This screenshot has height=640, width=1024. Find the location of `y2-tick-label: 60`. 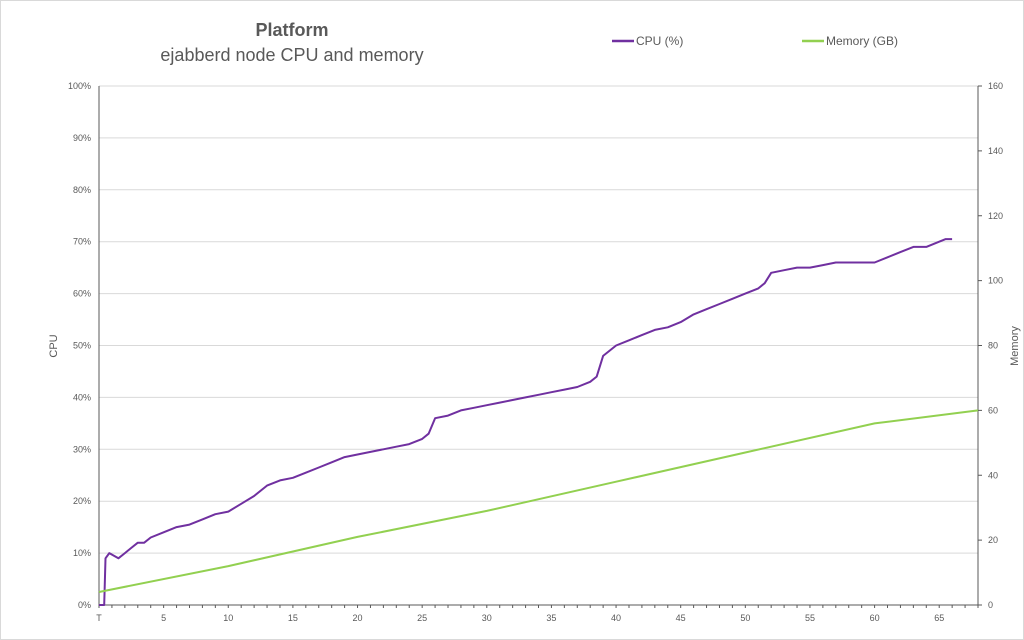

y2-tick-label: 60 is located at coordinates (993, 410).